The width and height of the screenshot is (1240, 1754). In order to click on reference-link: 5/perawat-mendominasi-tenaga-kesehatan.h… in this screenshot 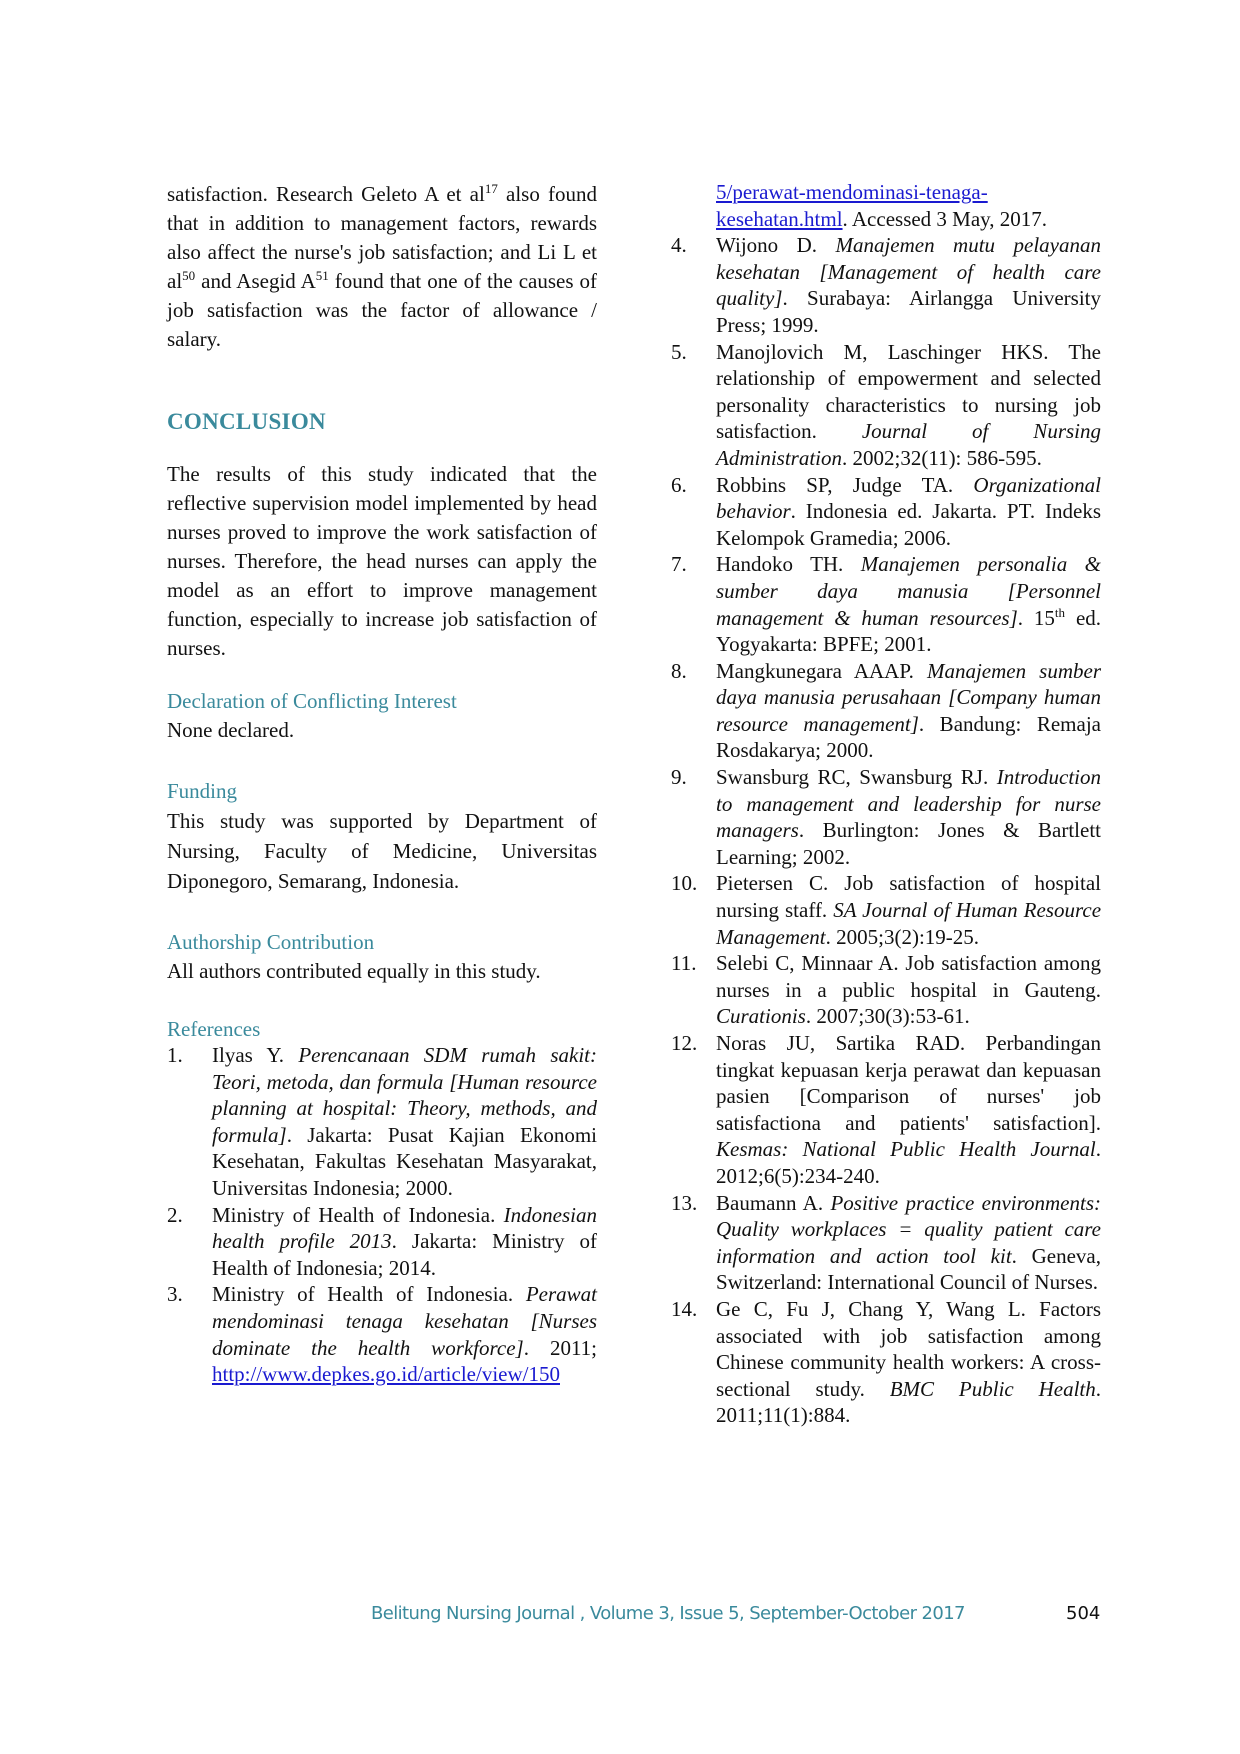, I will do `click(852, 205)`.